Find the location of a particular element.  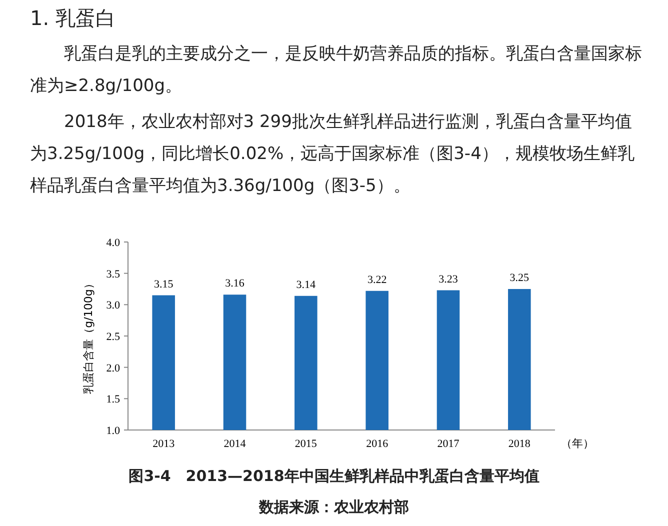

text: 图3-4 2013—2018年中国生鲜乳样品中乳蛋白含量平均值 is located at coordinates (334, 476).